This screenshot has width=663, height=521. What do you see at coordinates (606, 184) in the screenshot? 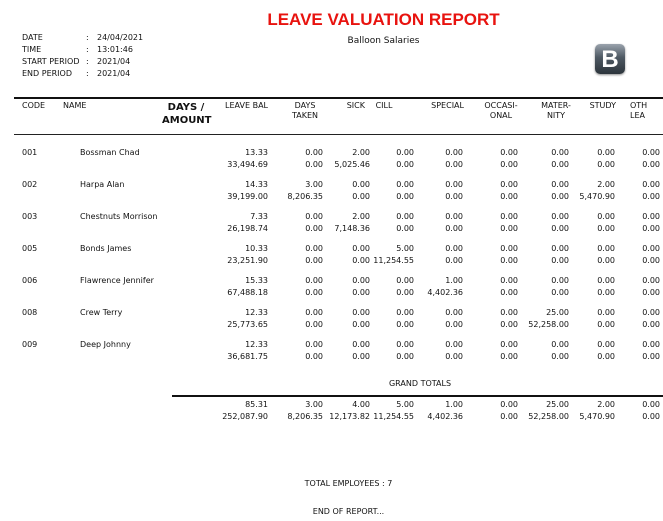
I see `days-study: 2.00` at bounding box center [606, 184].